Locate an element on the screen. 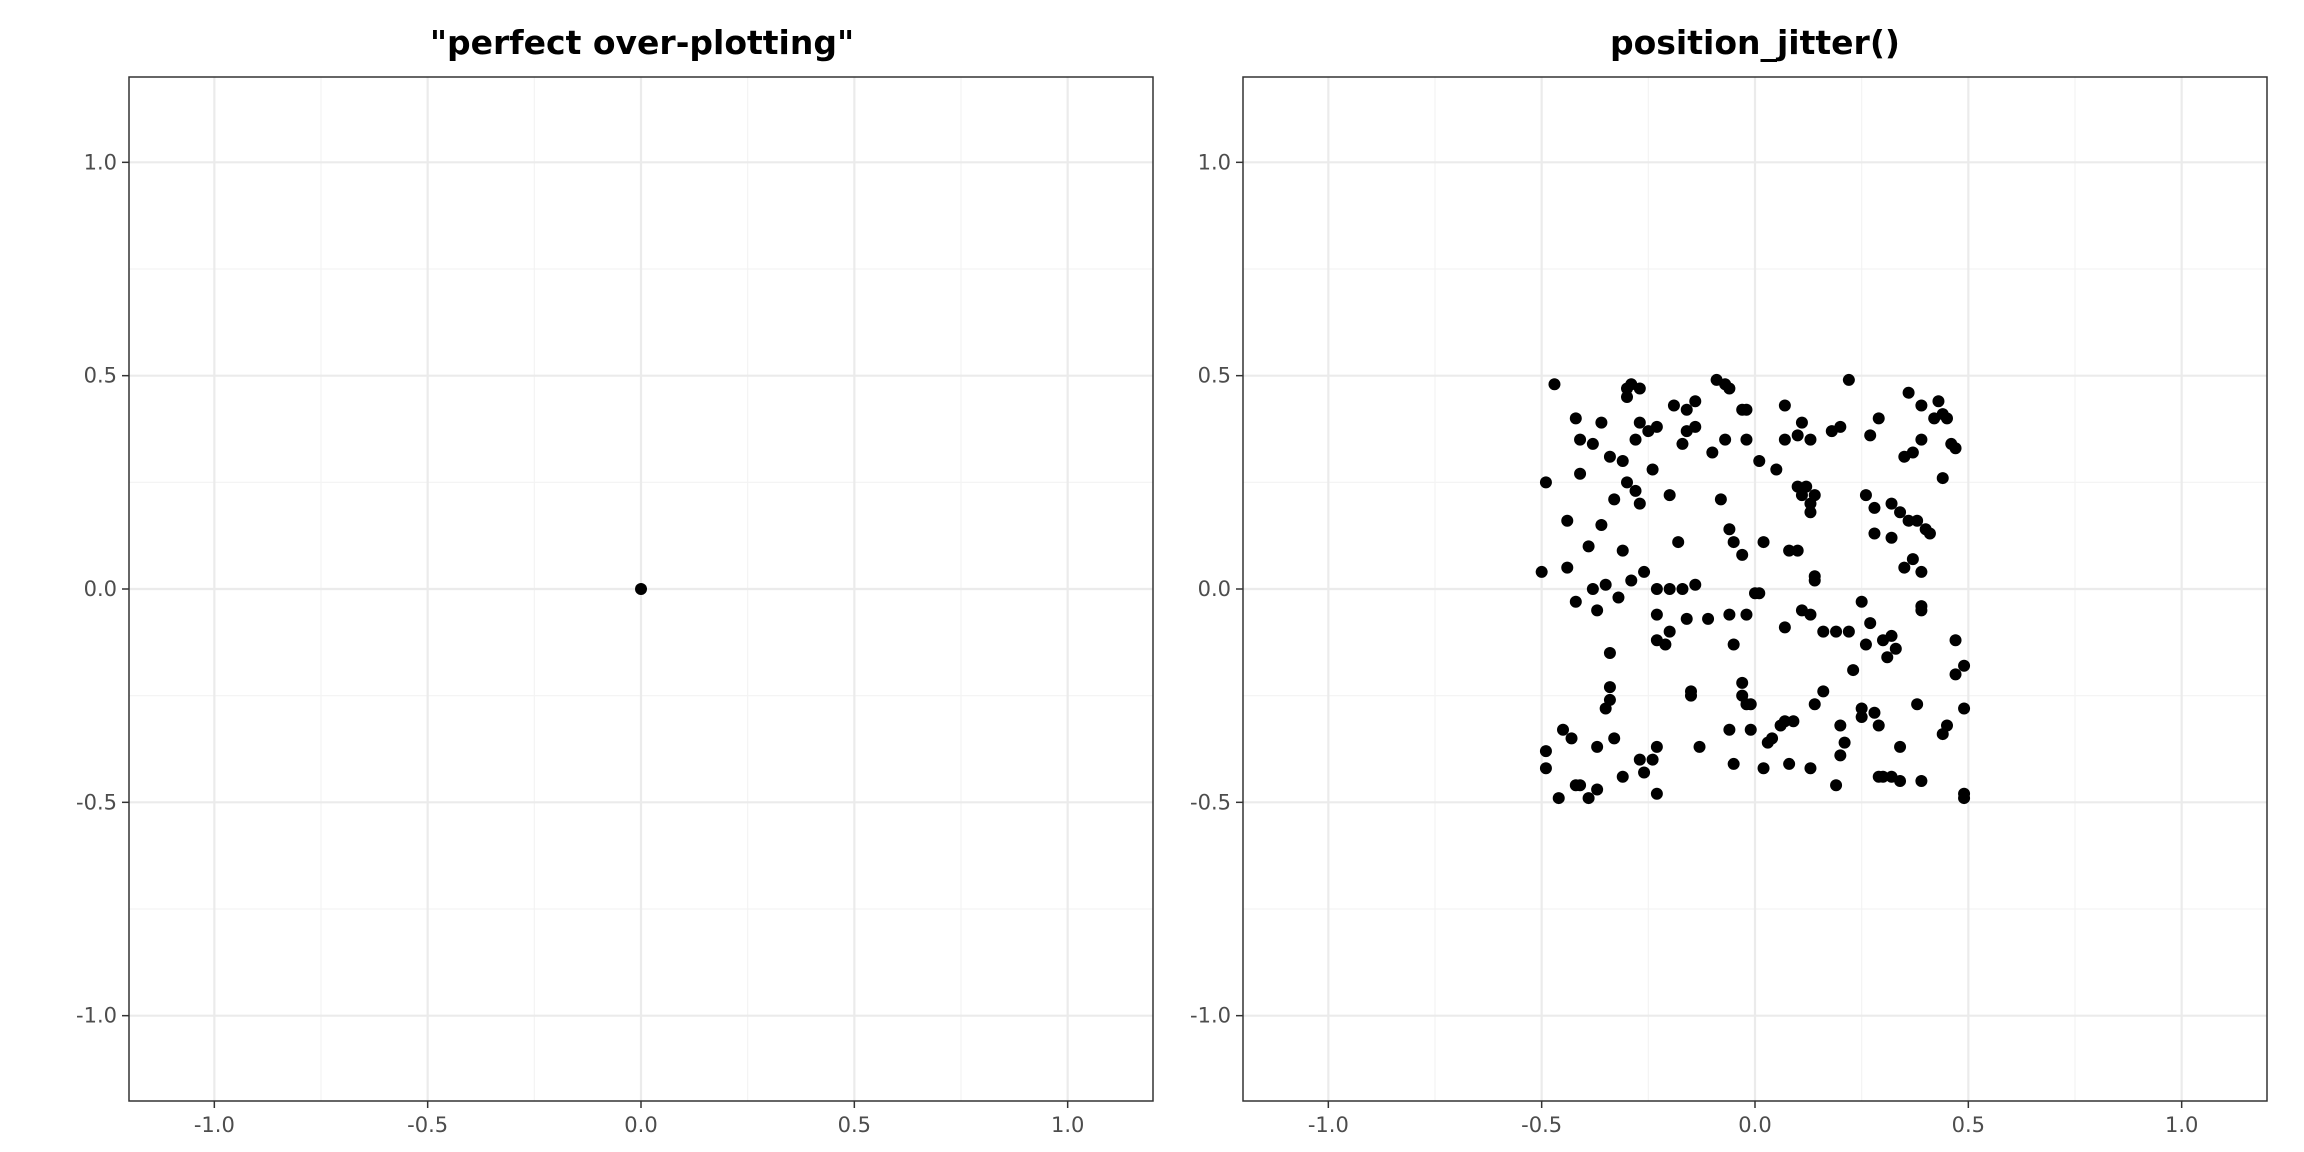  x-axis-ticks: -1.0 -0.5 0.0 0.5 1.0 is located at coordinates (639, 1119).